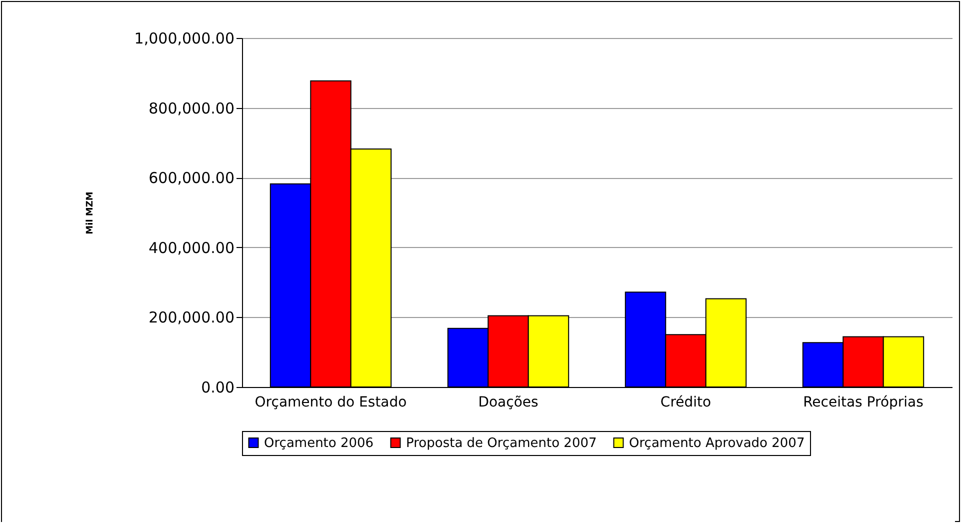 The width and height of the screenshot is (961, 523). What do you see at coordinates (508, 402) in the screenshot?
I see `x-tick-label: Doações` at bounding box center [508, 402].